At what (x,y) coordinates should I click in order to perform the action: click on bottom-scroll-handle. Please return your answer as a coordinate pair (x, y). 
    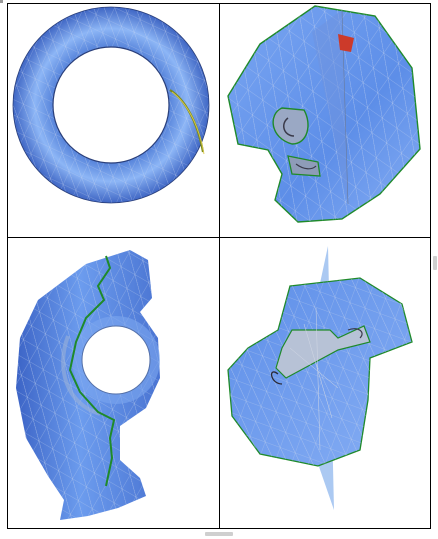
    Looking at the image, I should click on (219, 534).